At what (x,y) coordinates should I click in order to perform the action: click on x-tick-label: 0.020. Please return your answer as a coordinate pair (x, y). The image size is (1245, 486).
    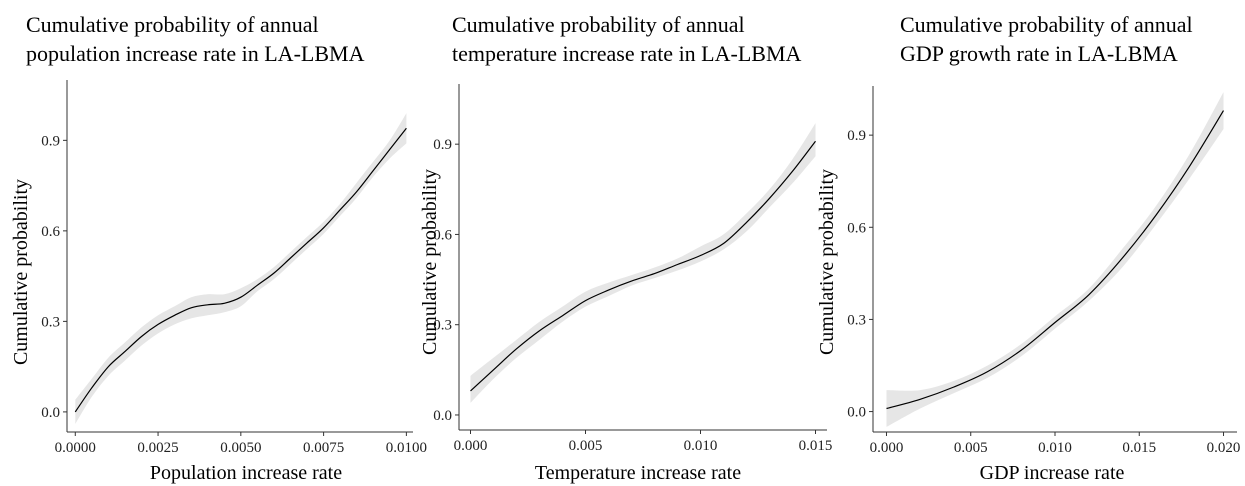
    Looking at the image, I should click on (1224, 448).